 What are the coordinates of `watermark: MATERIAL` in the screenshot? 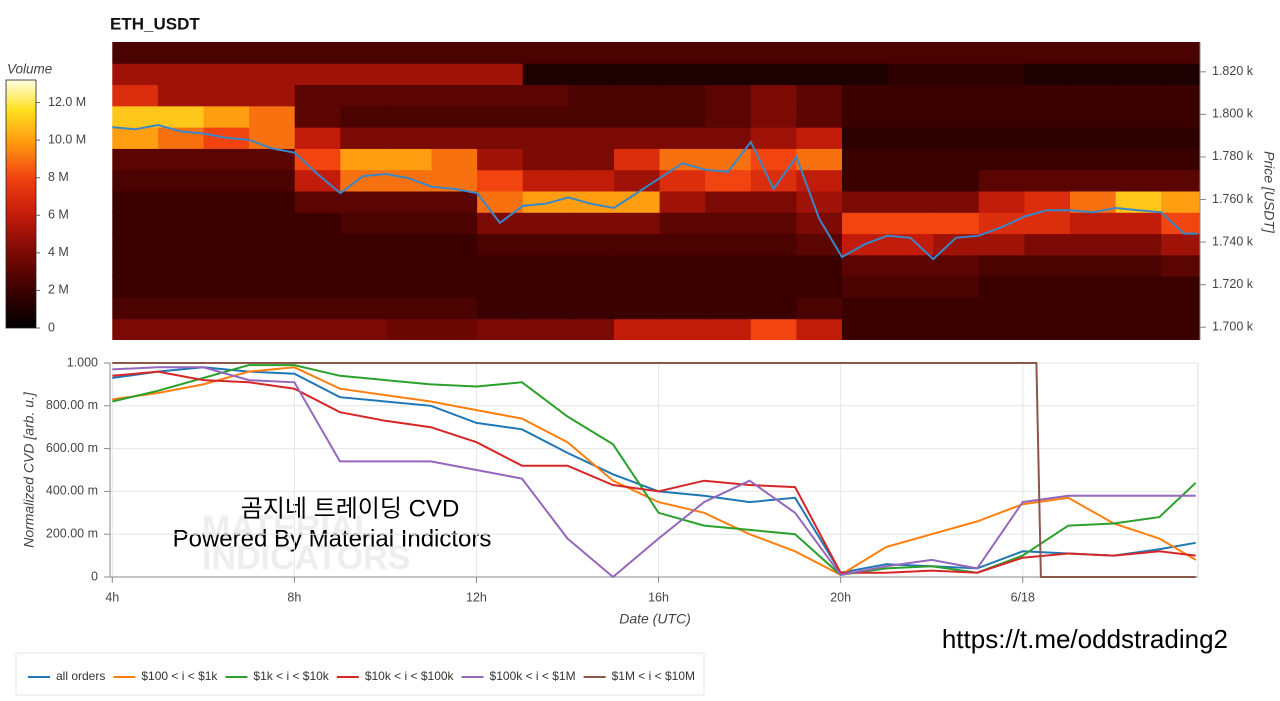 It's located at (288, 528).